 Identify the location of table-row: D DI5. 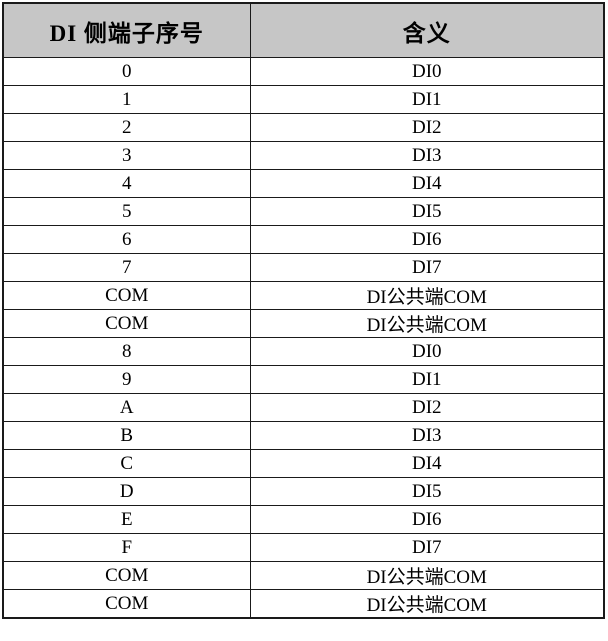
(303, 491).